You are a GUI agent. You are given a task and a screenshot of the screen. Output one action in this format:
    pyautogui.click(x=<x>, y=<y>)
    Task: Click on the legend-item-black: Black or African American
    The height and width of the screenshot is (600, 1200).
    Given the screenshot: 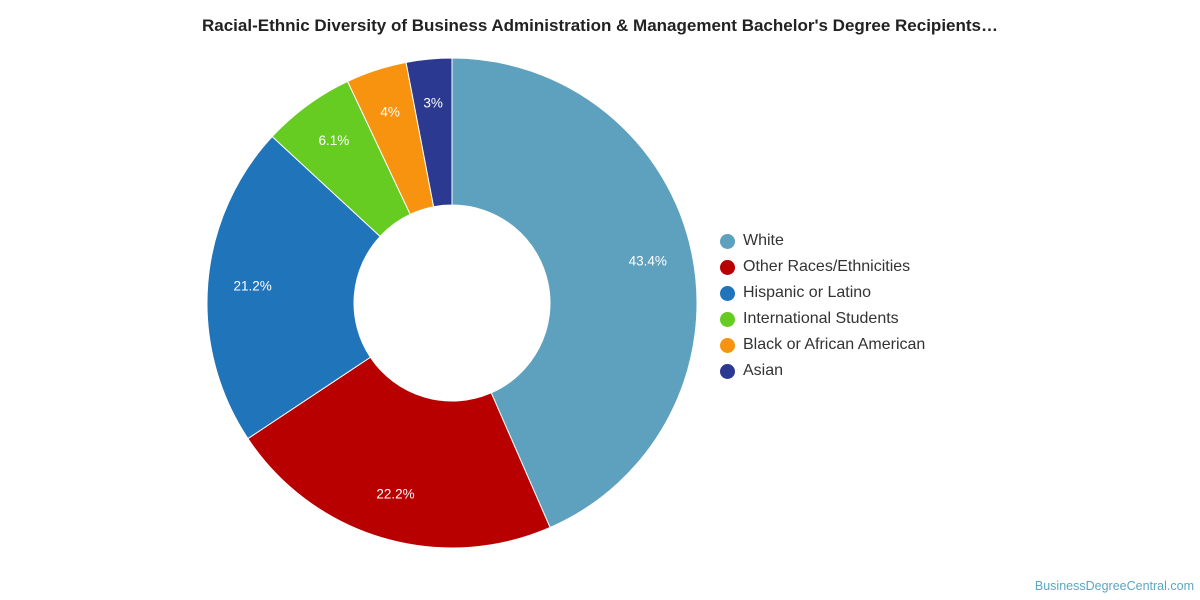 What is the action you would take?
    pyautogui.click(x=822, y=345)
    